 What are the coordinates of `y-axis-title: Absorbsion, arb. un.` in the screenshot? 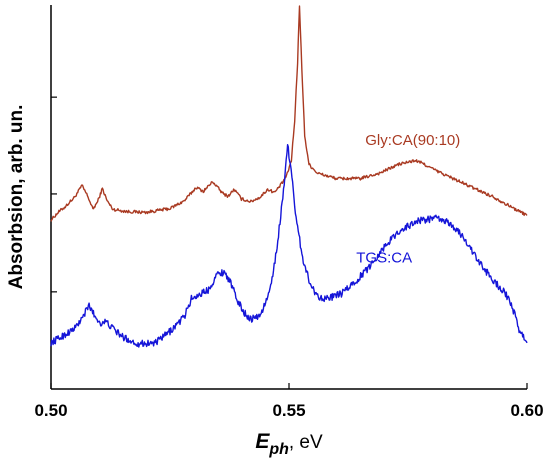 It's located at (16, 197).